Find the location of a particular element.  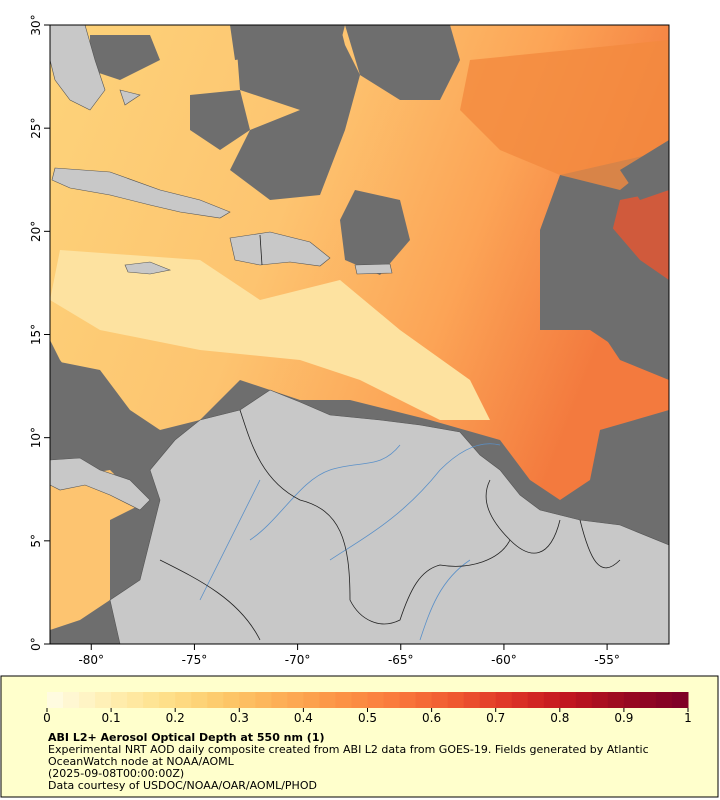

x-tick-label: -55° is located at coordinates (607, 660).